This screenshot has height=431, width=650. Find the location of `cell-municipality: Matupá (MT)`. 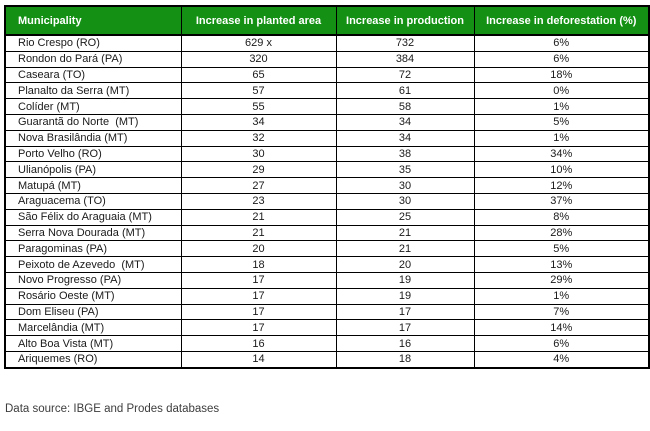

cell-municipality: Matupá (MT) is located at coordinates (93, 185).